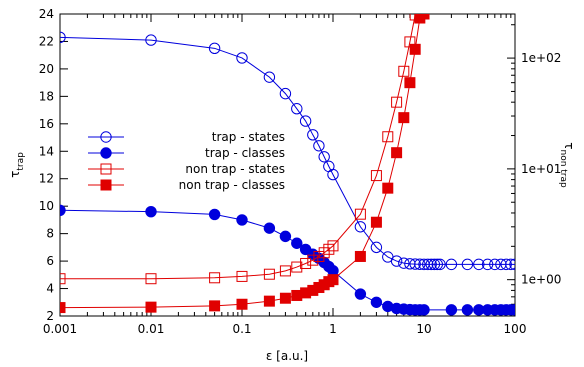  I want to click on legend-label: trap - states, so click(248, 137).